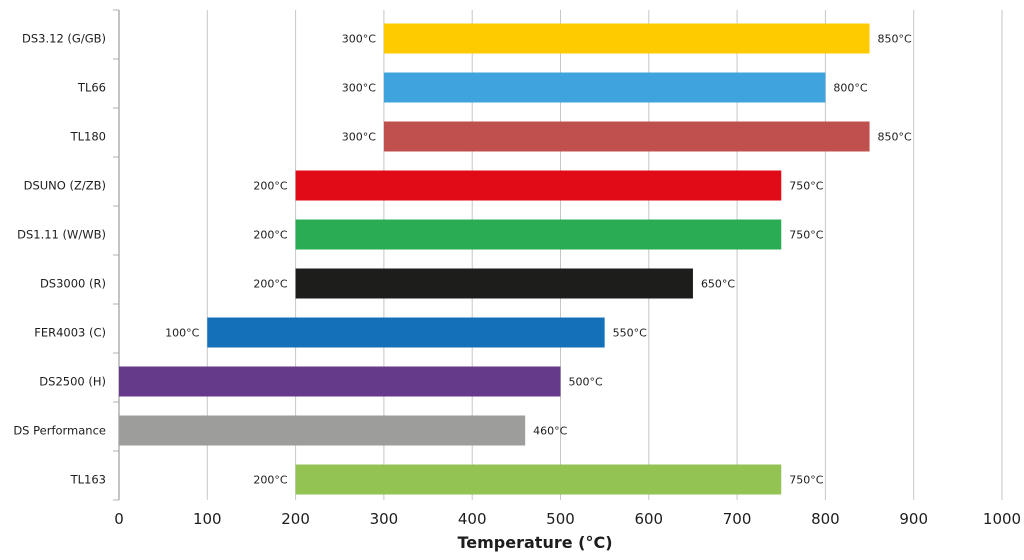 Image resolution: width=1024 pixels, height=560 pixels. I want to click on x-tick-label: 100, so click(207, 519).